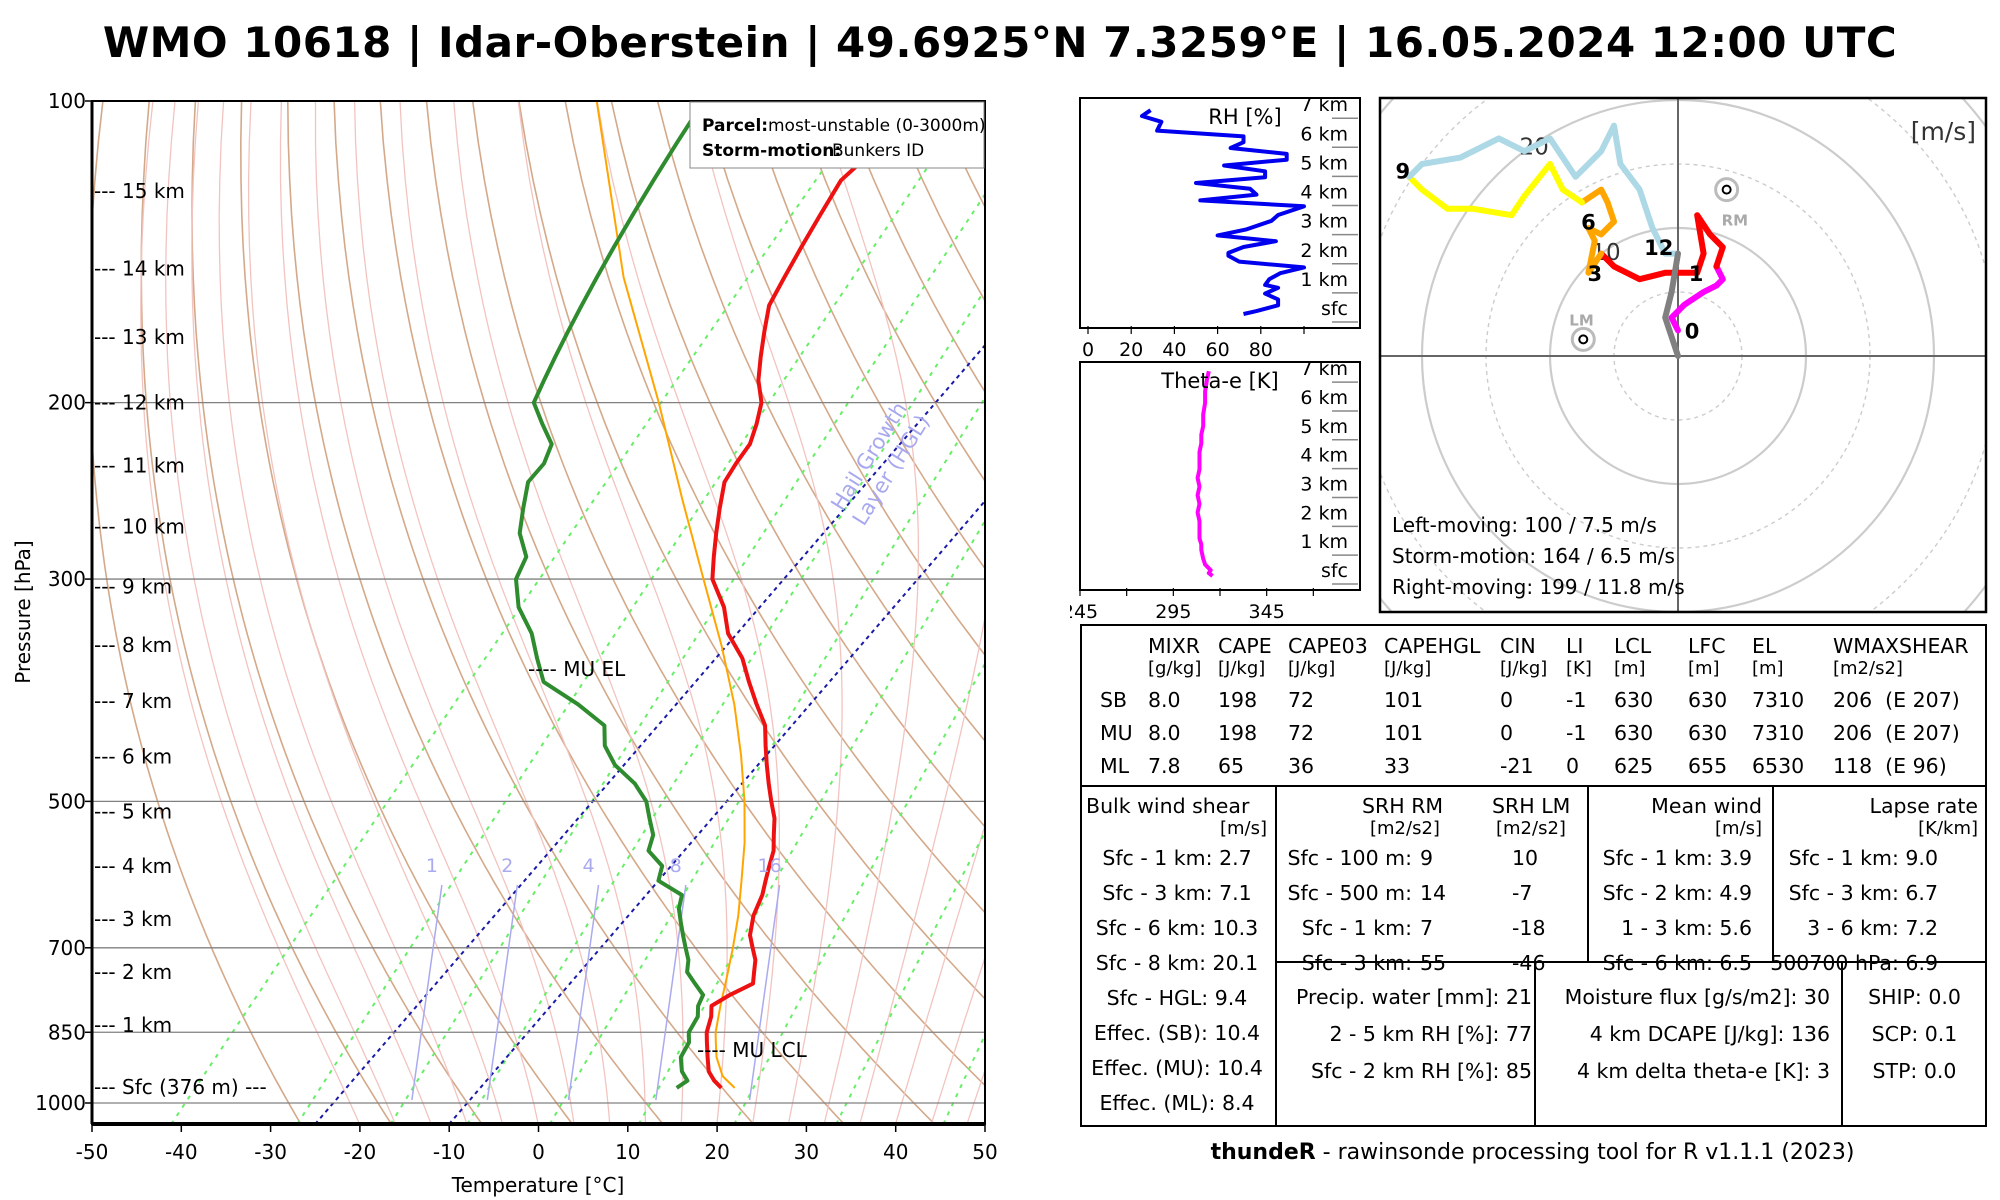 This screenshot has height=1200, width=2000. What do you see at coordinates (1531, 806) in the screenshot?
I see `srh-lm-title: SRH LM` at bounding box center [1531, 806].